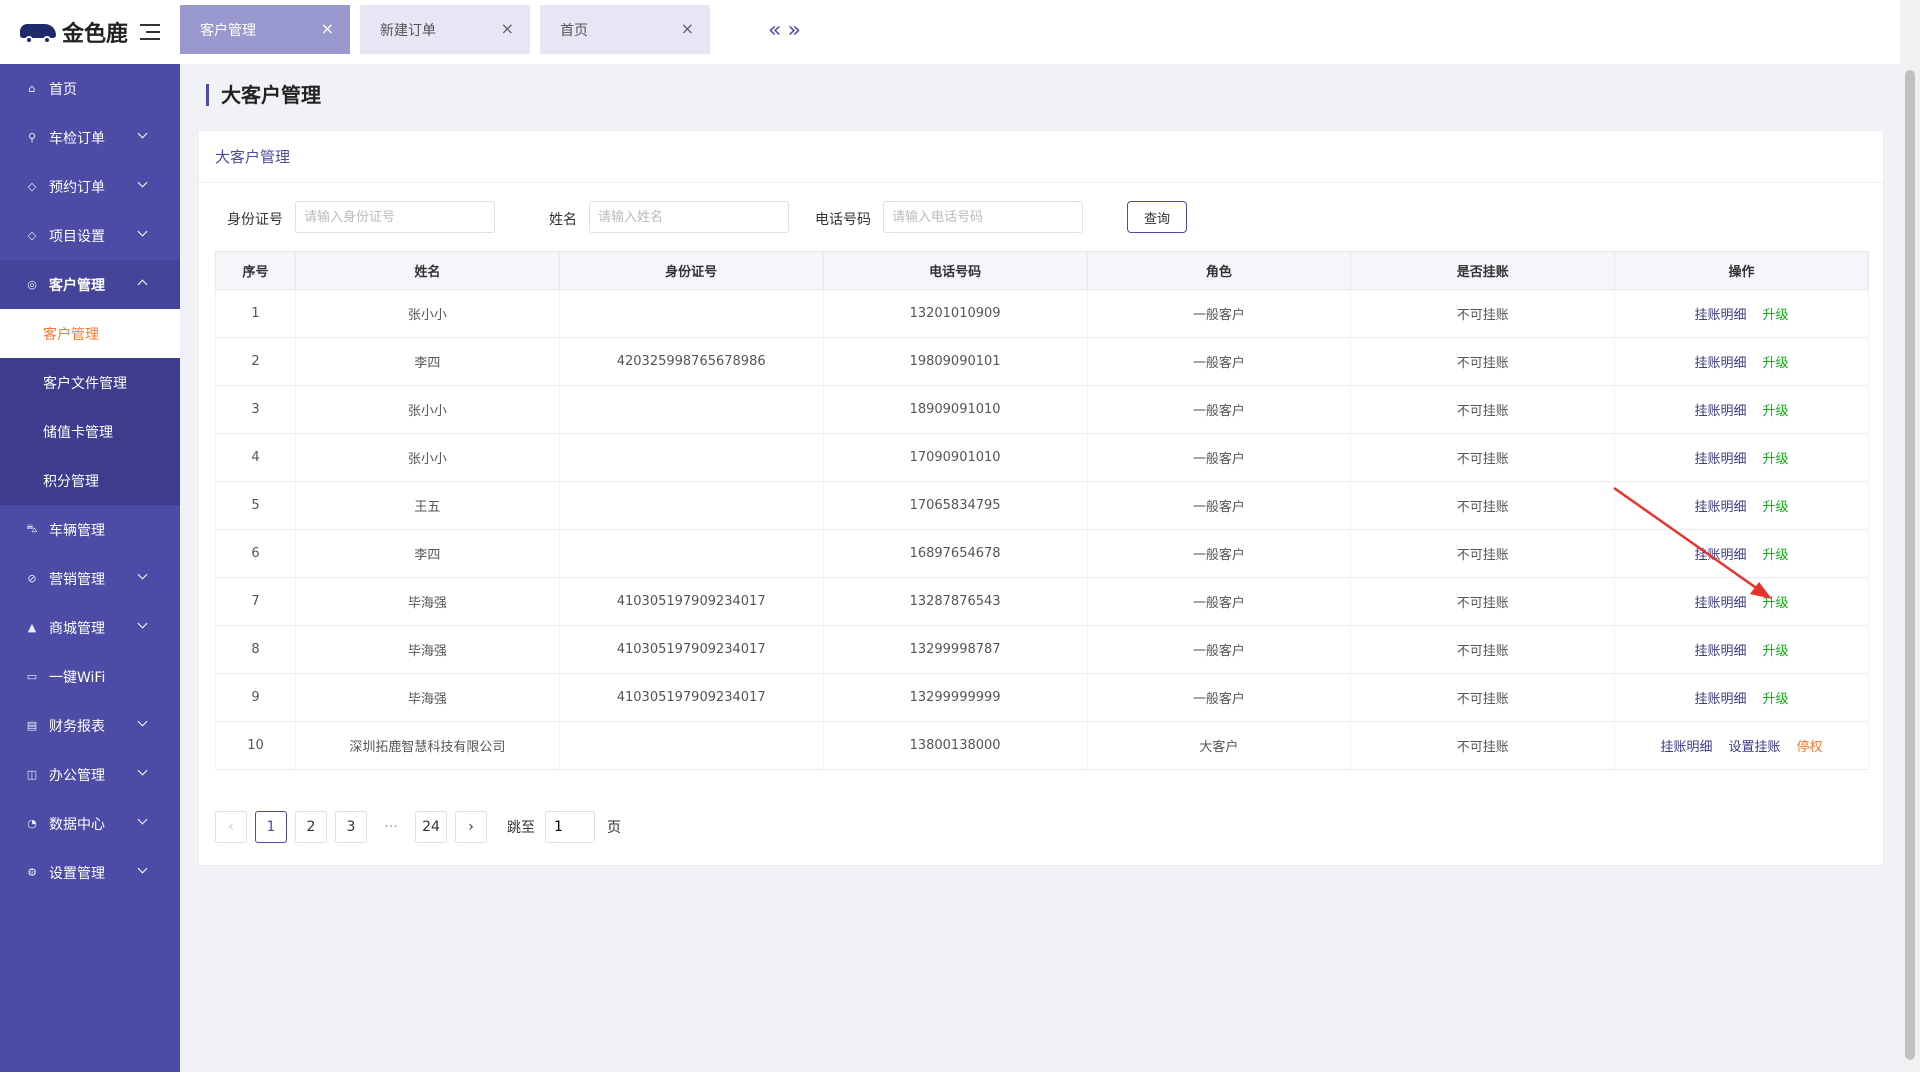 This screenshot has width=1920, height=1072. I want to click on table-row: 1 张小小 13201010909 一般客户 不可挂账 挂账明细 升级, so click(1042, 313).